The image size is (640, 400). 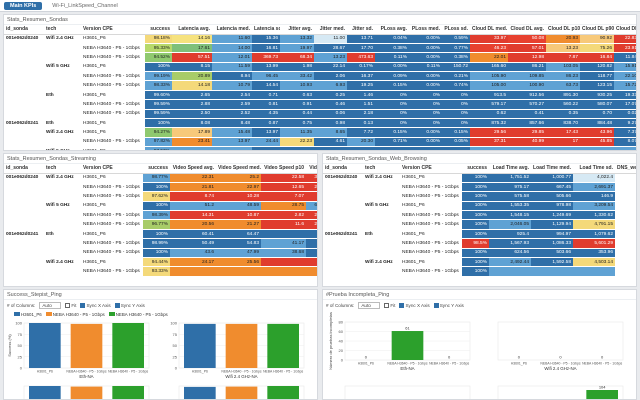 What do you see at coordinates (489, 114) in the screenshot?
I see `table-cell: 0.62` at bounding box center [489, 114].